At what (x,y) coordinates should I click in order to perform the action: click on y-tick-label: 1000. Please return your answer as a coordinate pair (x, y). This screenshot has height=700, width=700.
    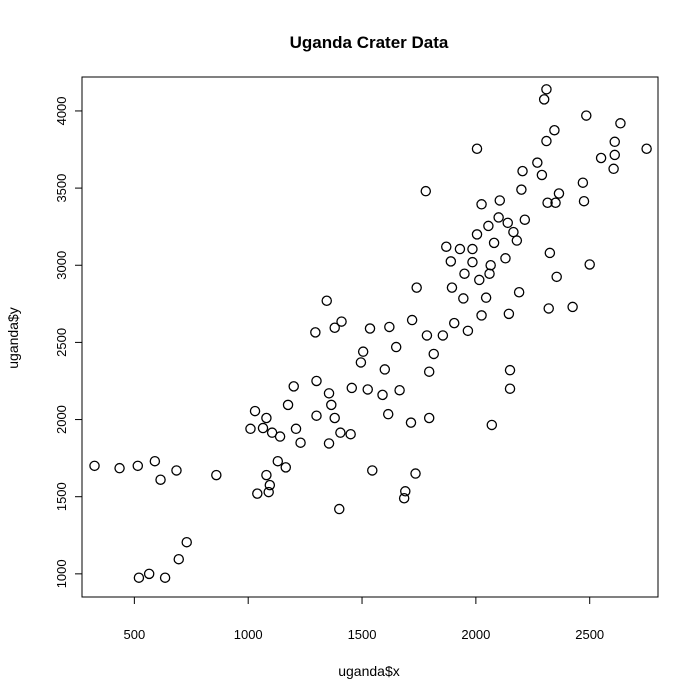
    Looking at the image, I should click on (61, 573).